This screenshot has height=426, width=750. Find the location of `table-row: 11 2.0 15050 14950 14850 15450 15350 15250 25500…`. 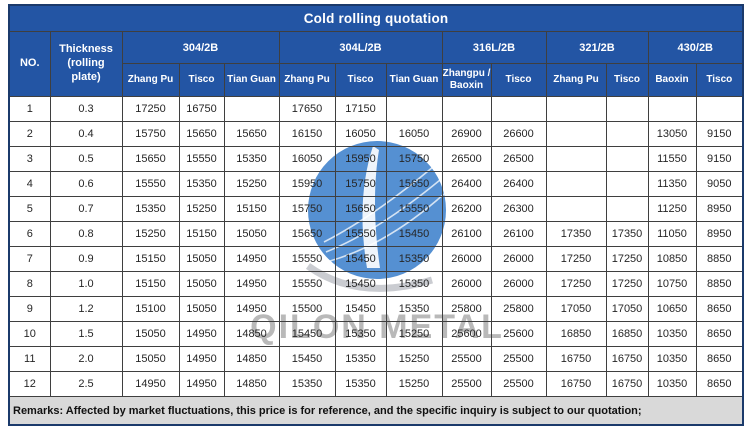

table-row: 11 2.0 15050 14950 14850 15450 15350 15250 25500… is located at coordinates (376, 359).